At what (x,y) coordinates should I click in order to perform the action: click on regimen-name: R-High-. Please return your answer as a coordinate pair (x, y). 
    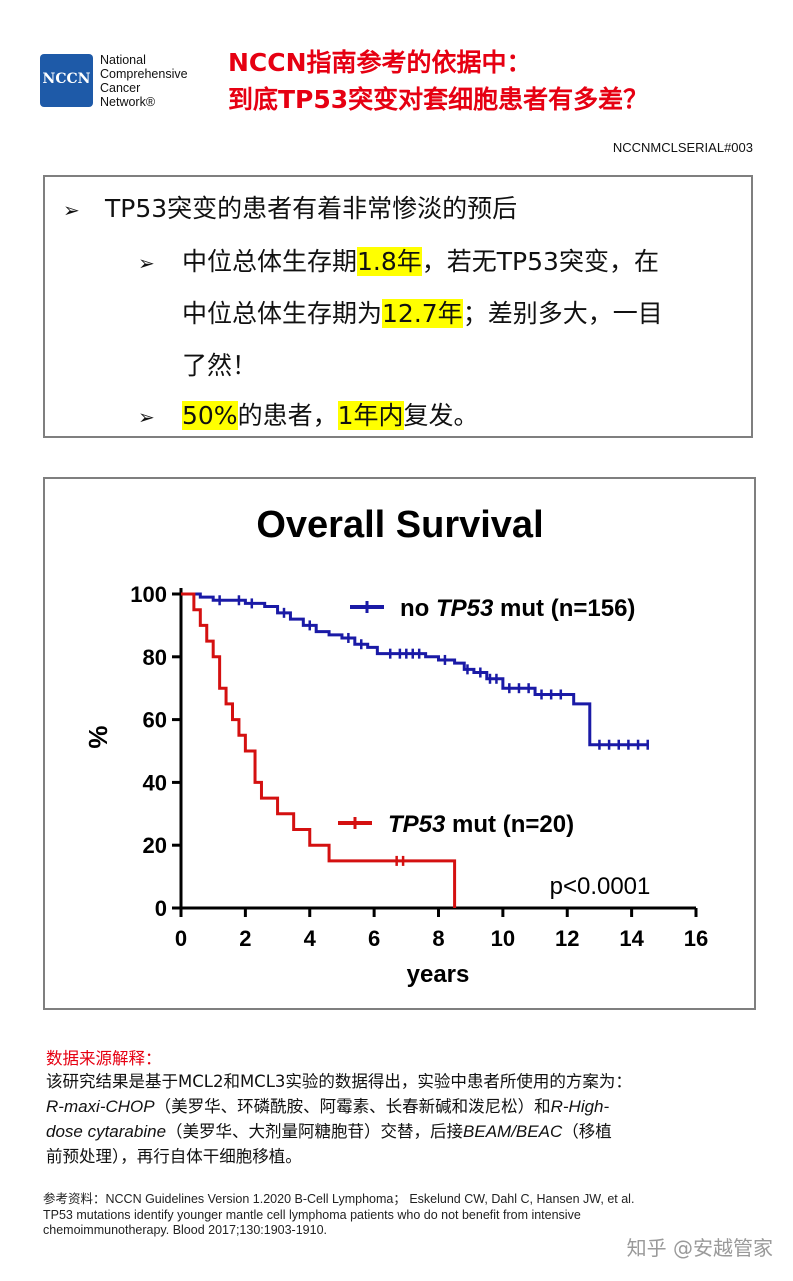
    Looking at the image, I should click on (580, 1106).